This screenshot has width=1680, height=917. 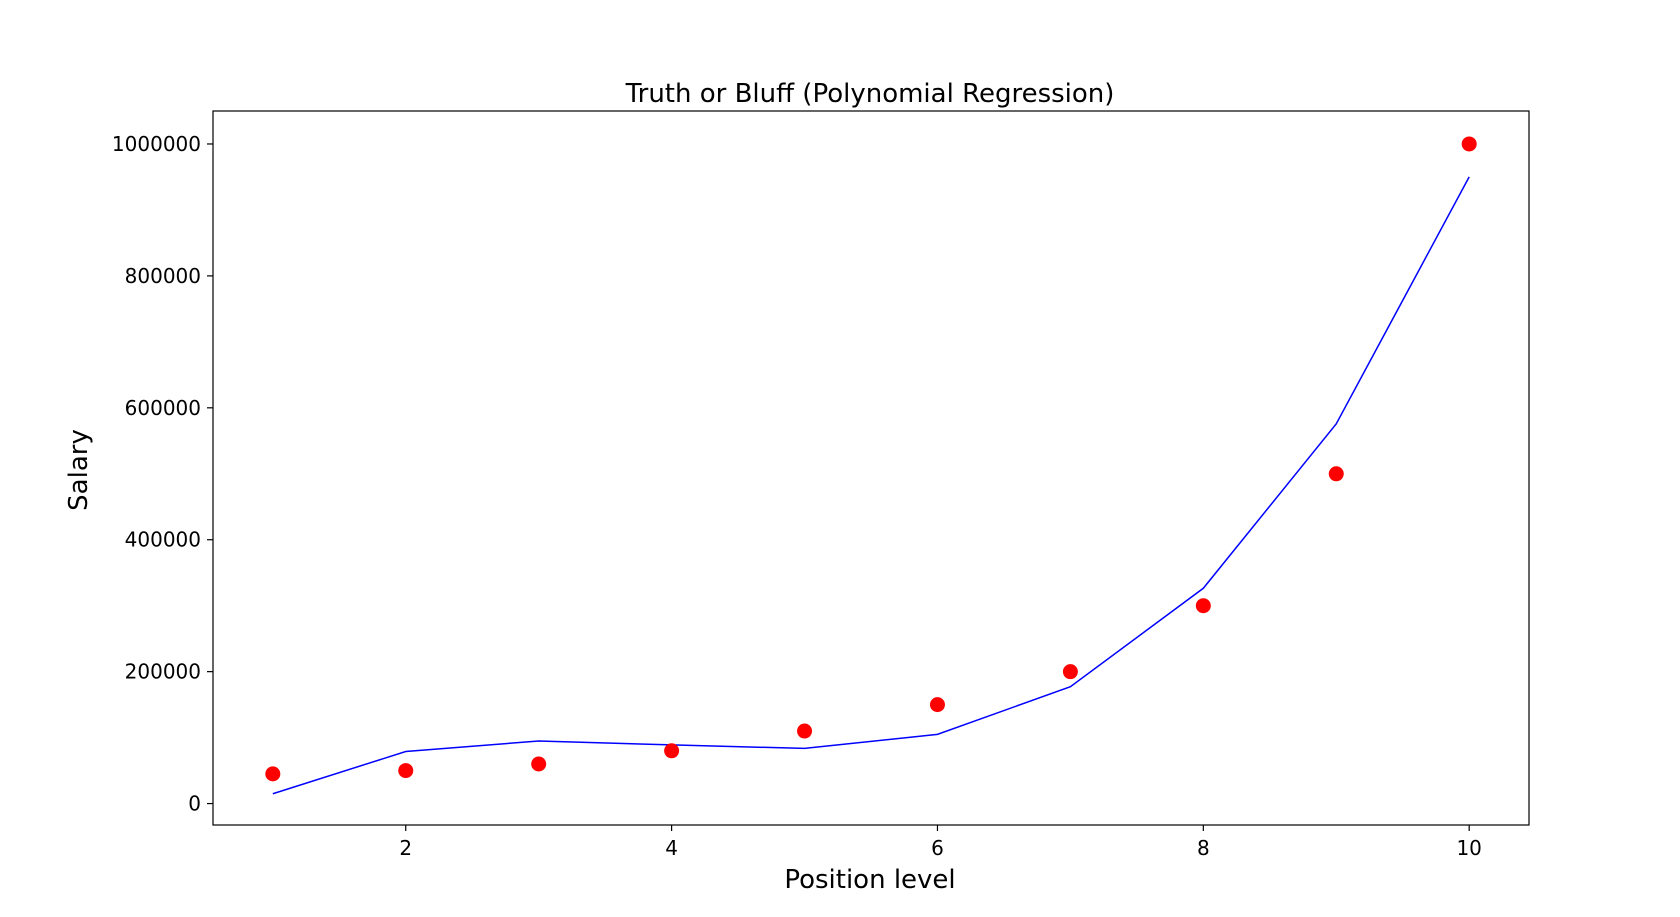 I want to click on chart-title: Truth or Bluff (Polynomial Regression), so click(x=870, y=94).